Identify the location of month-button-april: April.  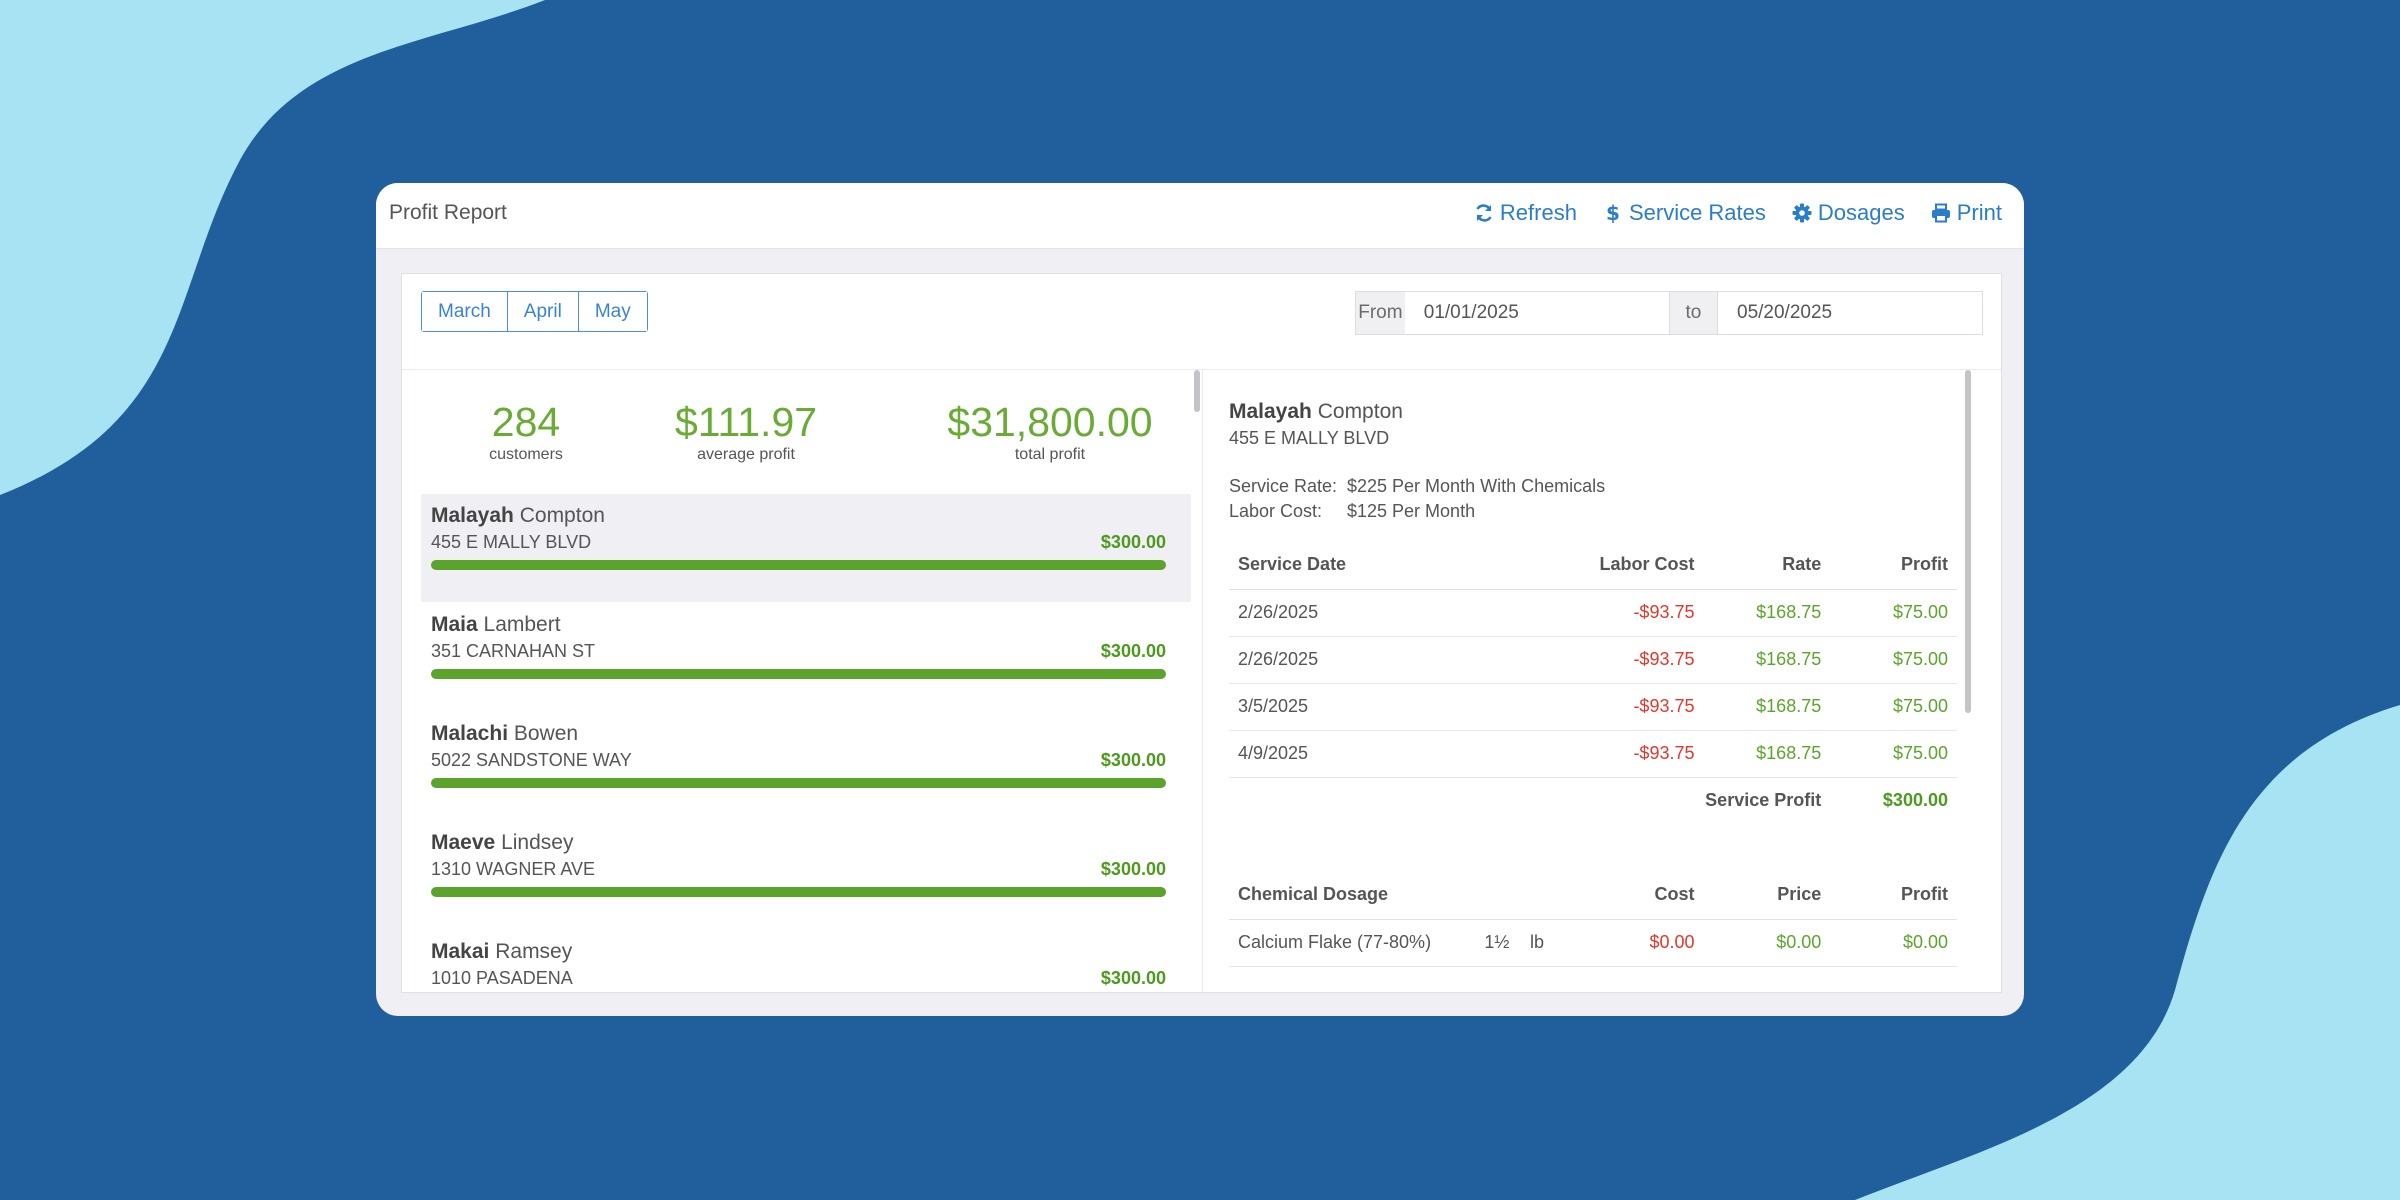
(542, 311).